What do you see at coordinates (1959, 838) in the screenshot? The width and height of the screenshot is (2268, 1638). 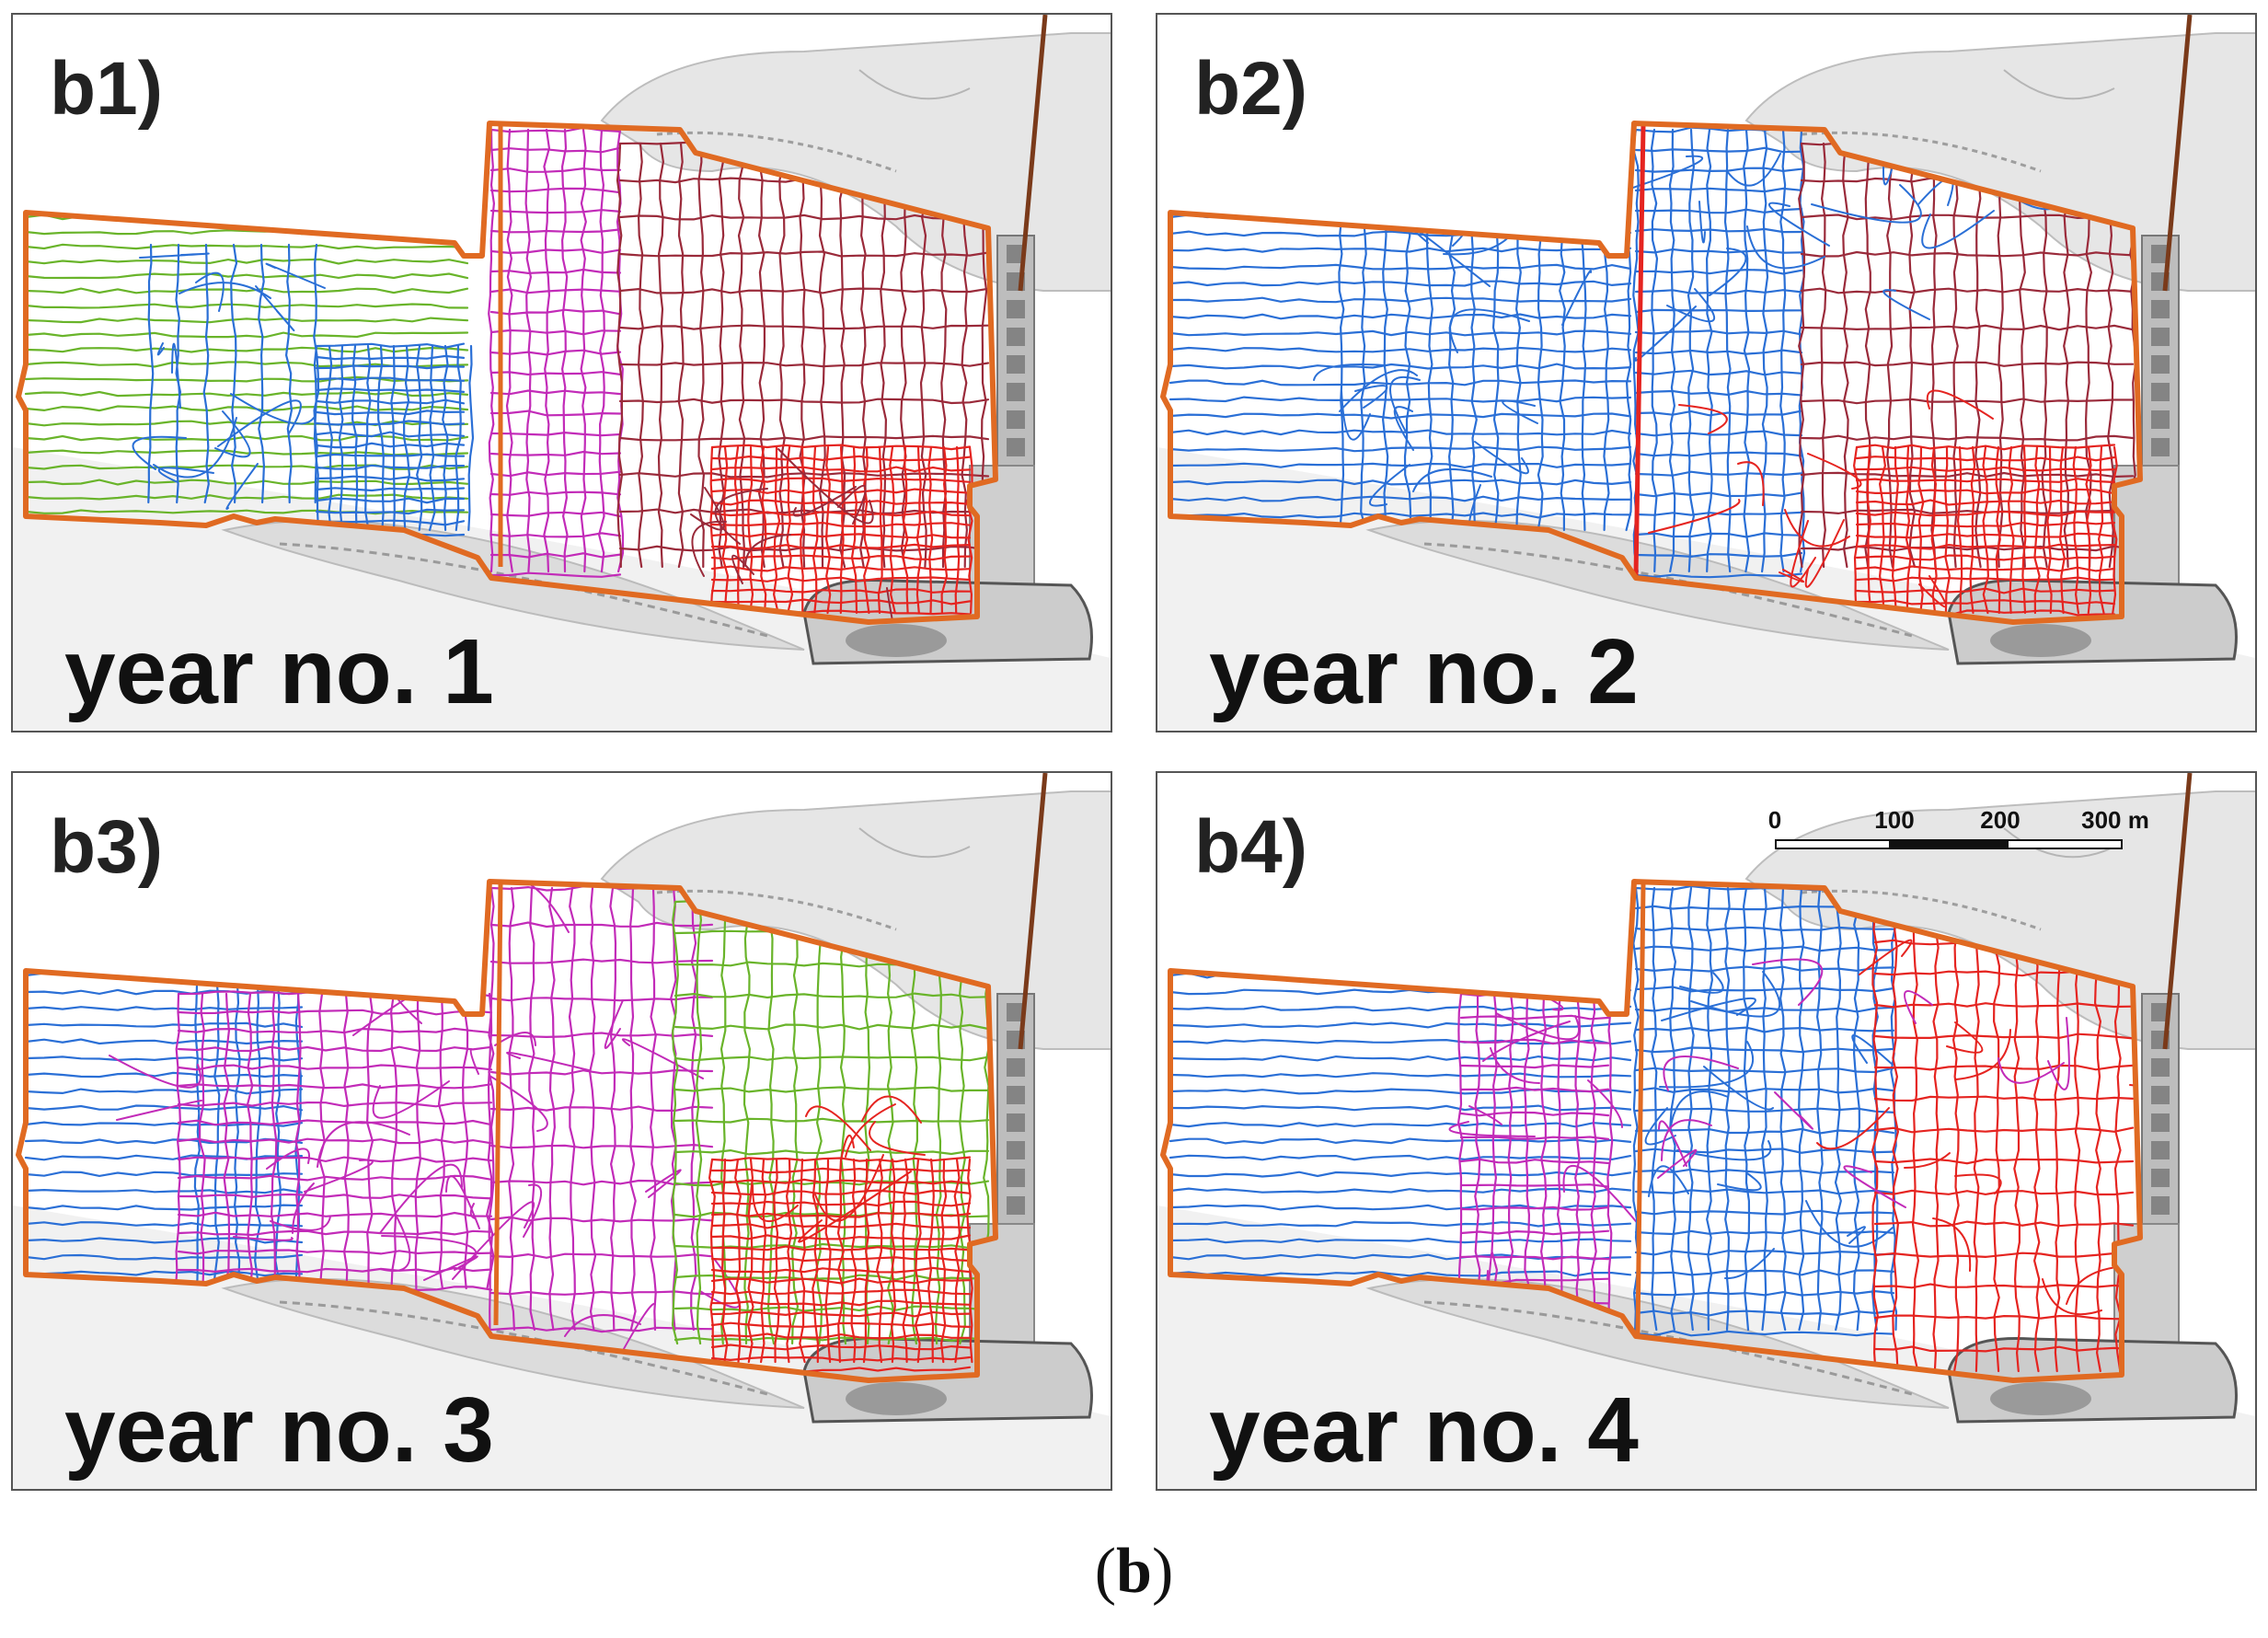 I see `scale-bar: 0 100 200 300 m` at bounding box center [1959, 838].